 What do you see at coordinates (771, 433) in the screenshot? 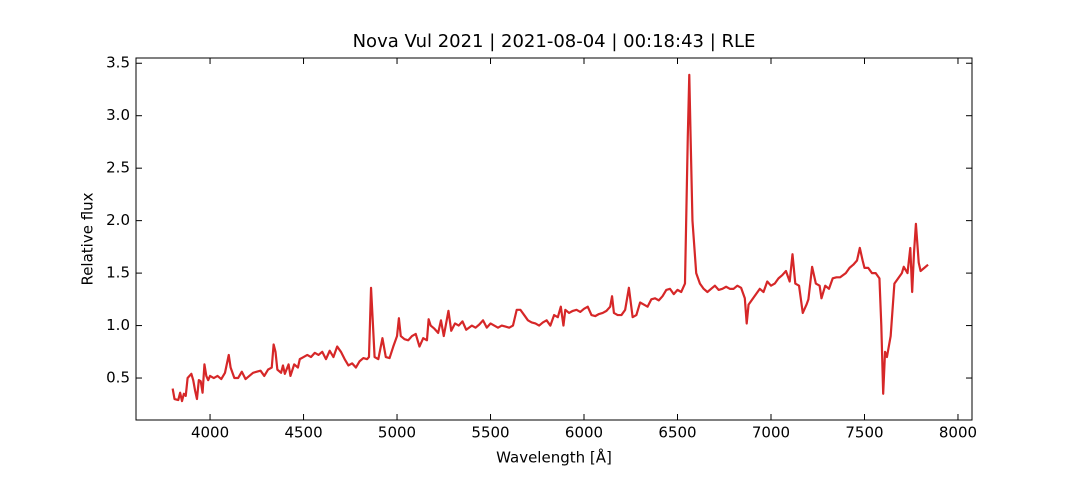
I see `x-tick-label: 7000` at bounding box center [771, 433].